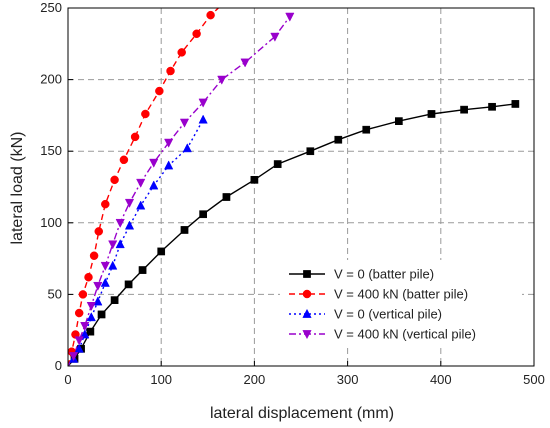 This screenshot has height=428, width=550. What do you see at coordinates (405, 334) in the screenshot?
I see `legend-entry-label: V = 400 kN (vertical pile)` at bounding box center [405, 334].